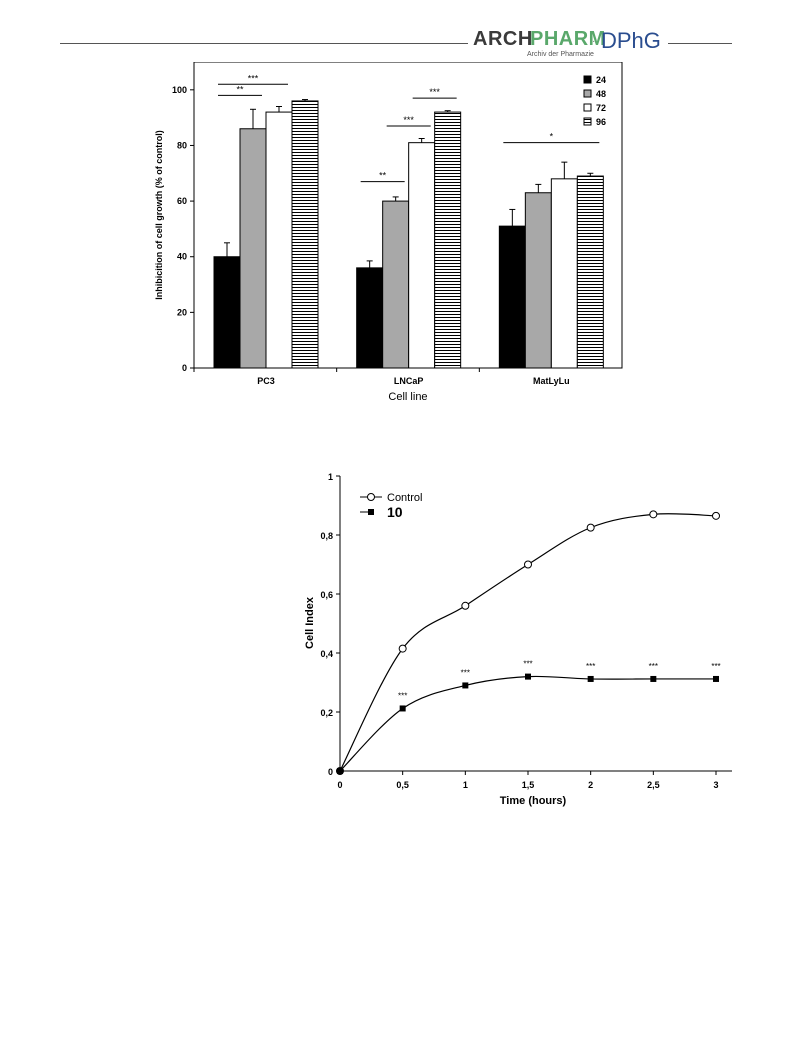  What do you see at coordinates (182, 145) in the screenshot?
I see `bar-y-tick-label: 80` at bounding box center [182, 145].